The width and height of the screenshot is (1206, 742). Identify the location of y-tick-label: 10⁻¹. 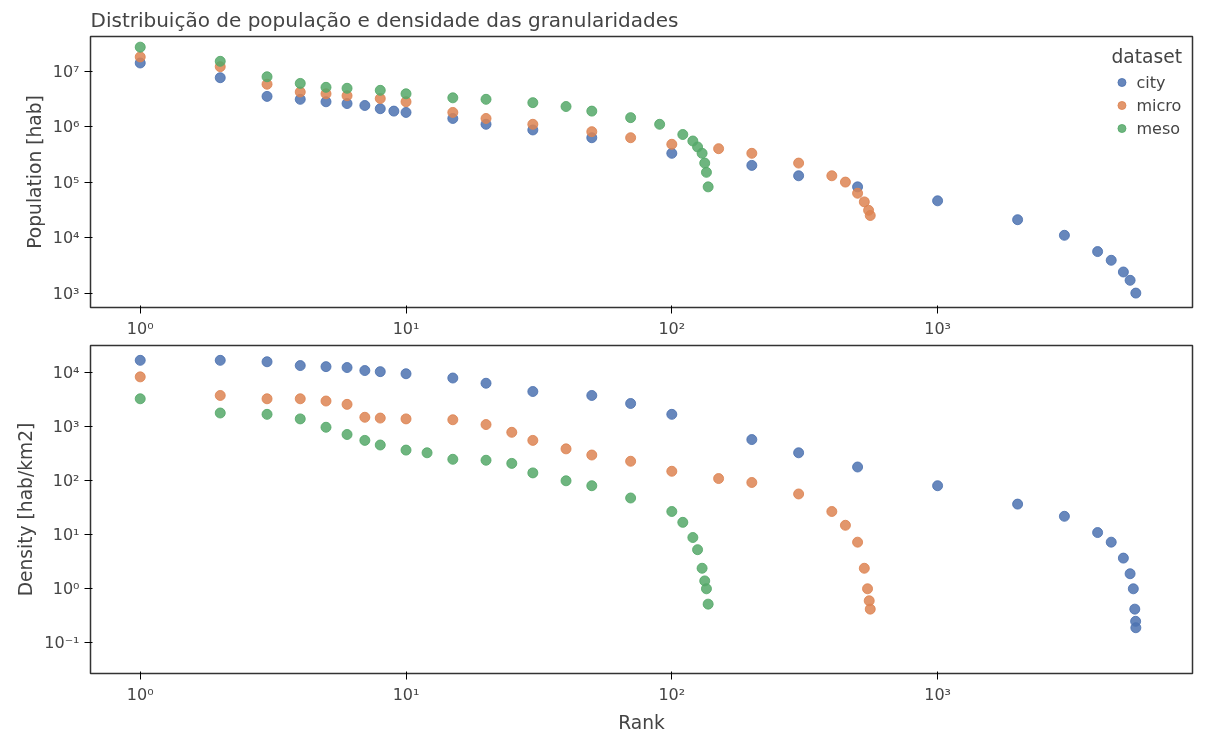
(62, 643).